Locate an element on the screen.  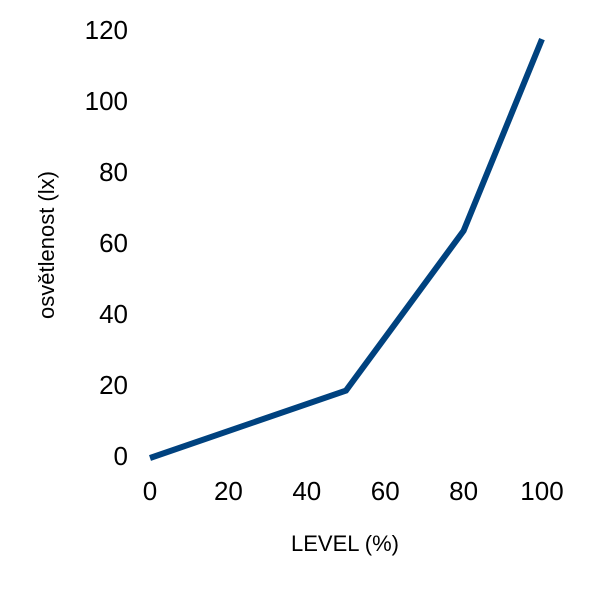
x-axis-title: LEVEL (%) is located at coordinates (345, 543).